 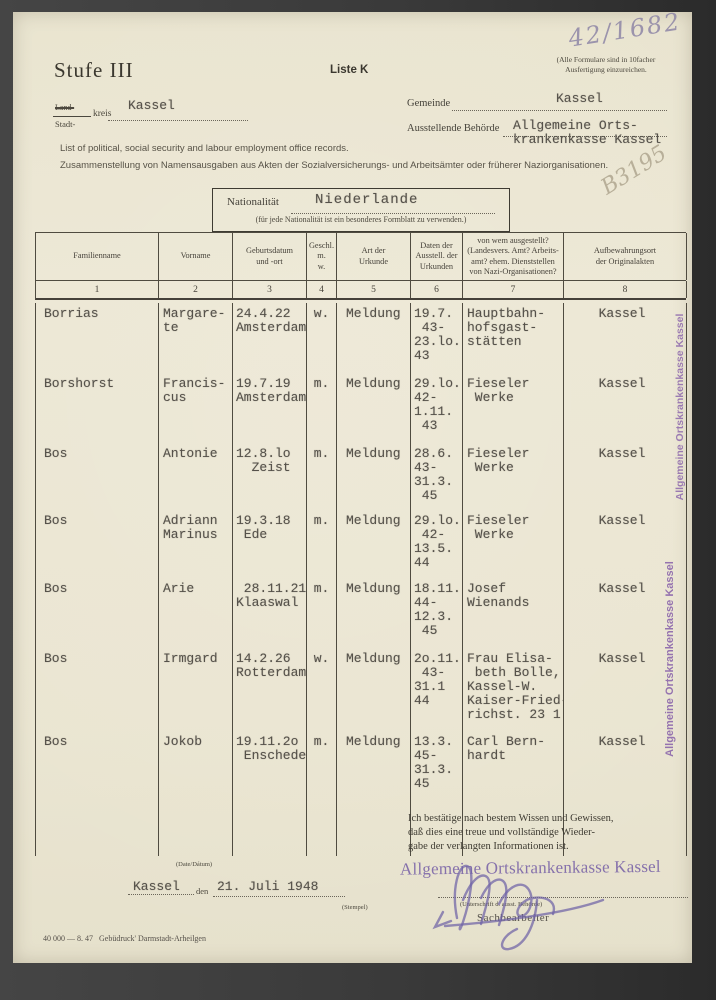 I want to click on nationality-typed-value: Niederlande, so click(x=367, y=200).